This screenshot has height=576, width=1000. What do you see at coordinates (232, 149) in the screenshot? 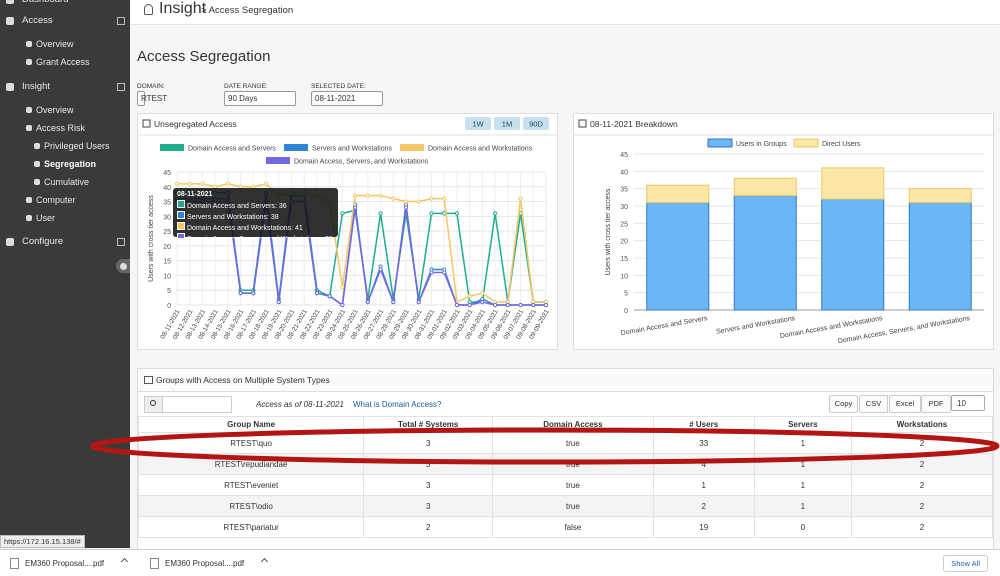
I see `legend-label: Domain Access and Servers` at bounding box center [232, 149].